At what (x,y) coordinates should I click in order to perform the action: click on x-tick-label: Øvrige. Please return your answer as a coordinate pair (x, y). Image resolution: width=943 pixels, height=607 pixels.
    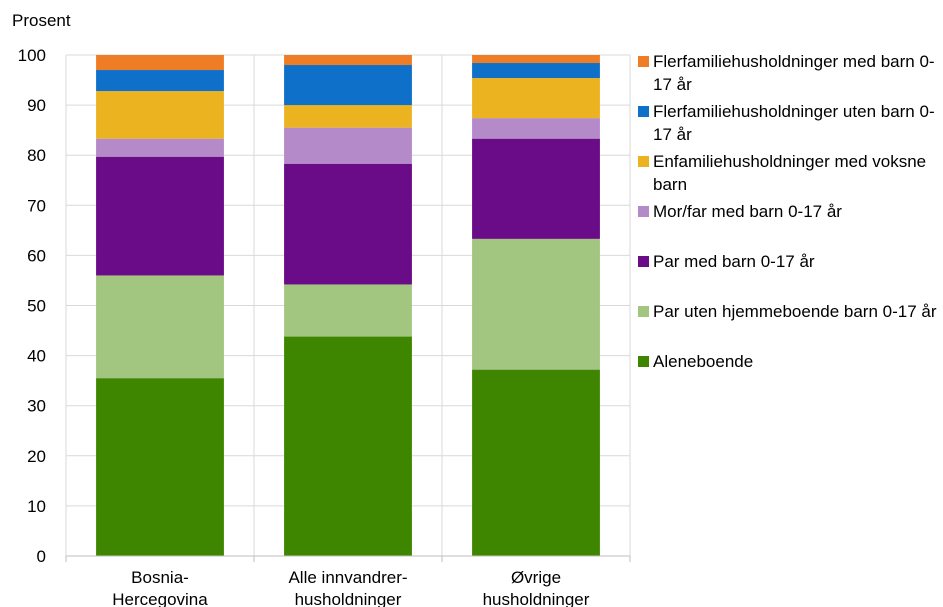
    Looking at the image, I should click on (536, 577).